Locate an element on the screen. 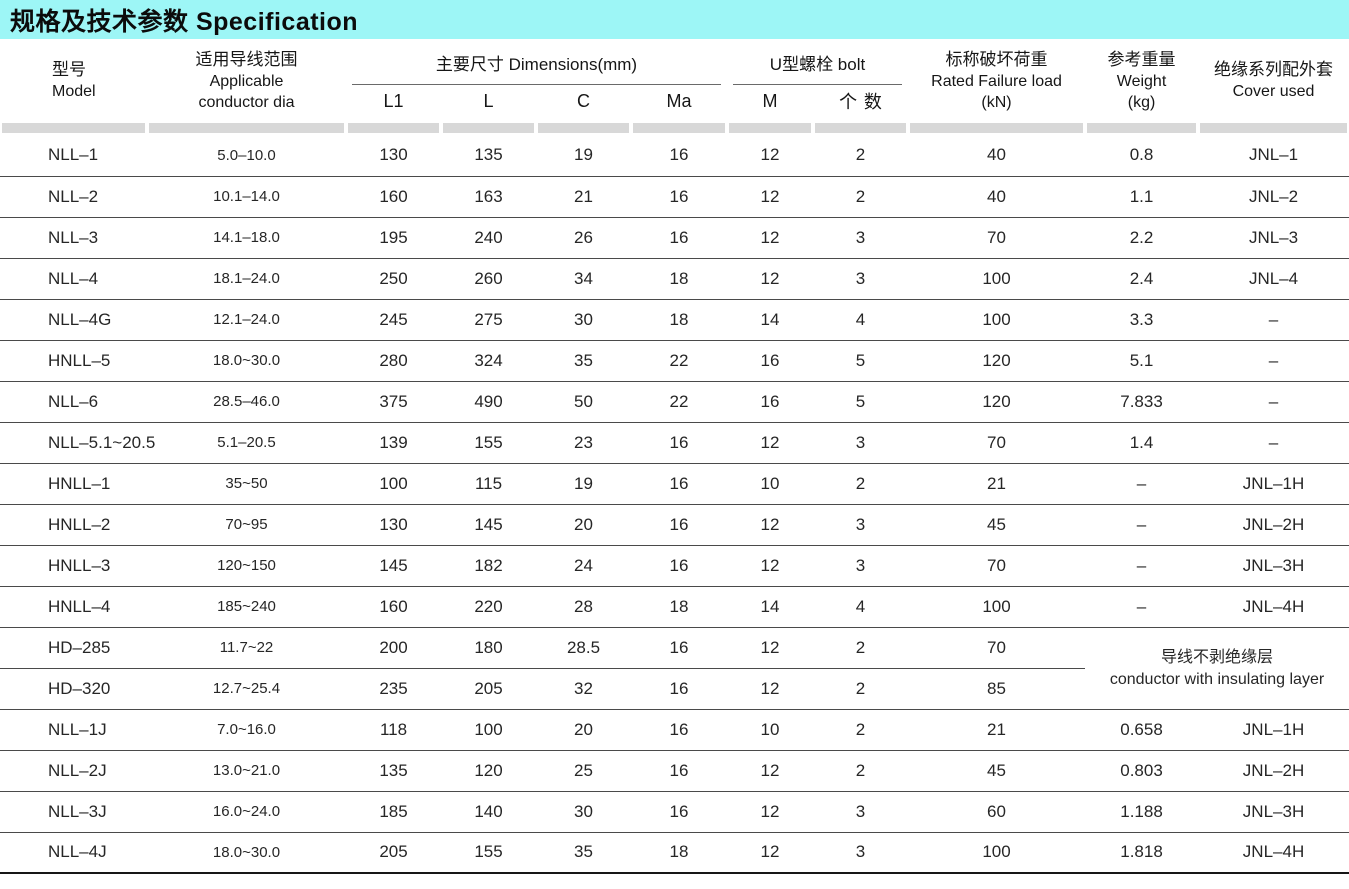 This screenshot has width=1349, height=889. header-weight: 参考重量 Weight (kg) is located at coordinates (1141, 80).